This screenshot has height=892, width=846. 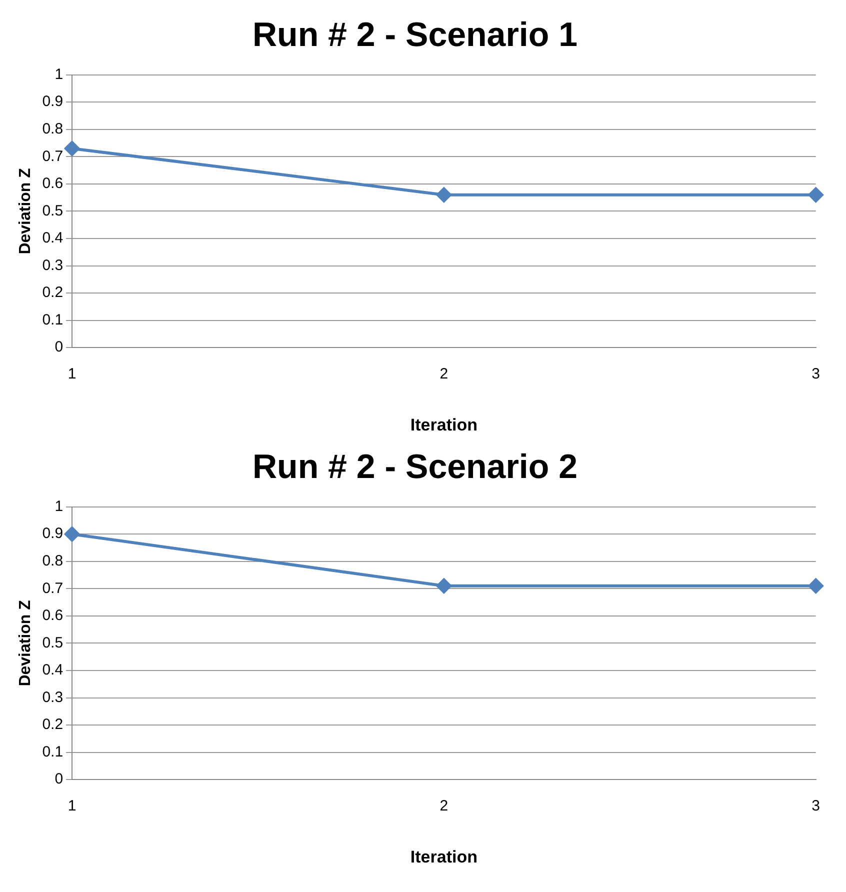 I want to click on chart-title: Run # 2 - Scenario 1, so click(x=415, y=35).